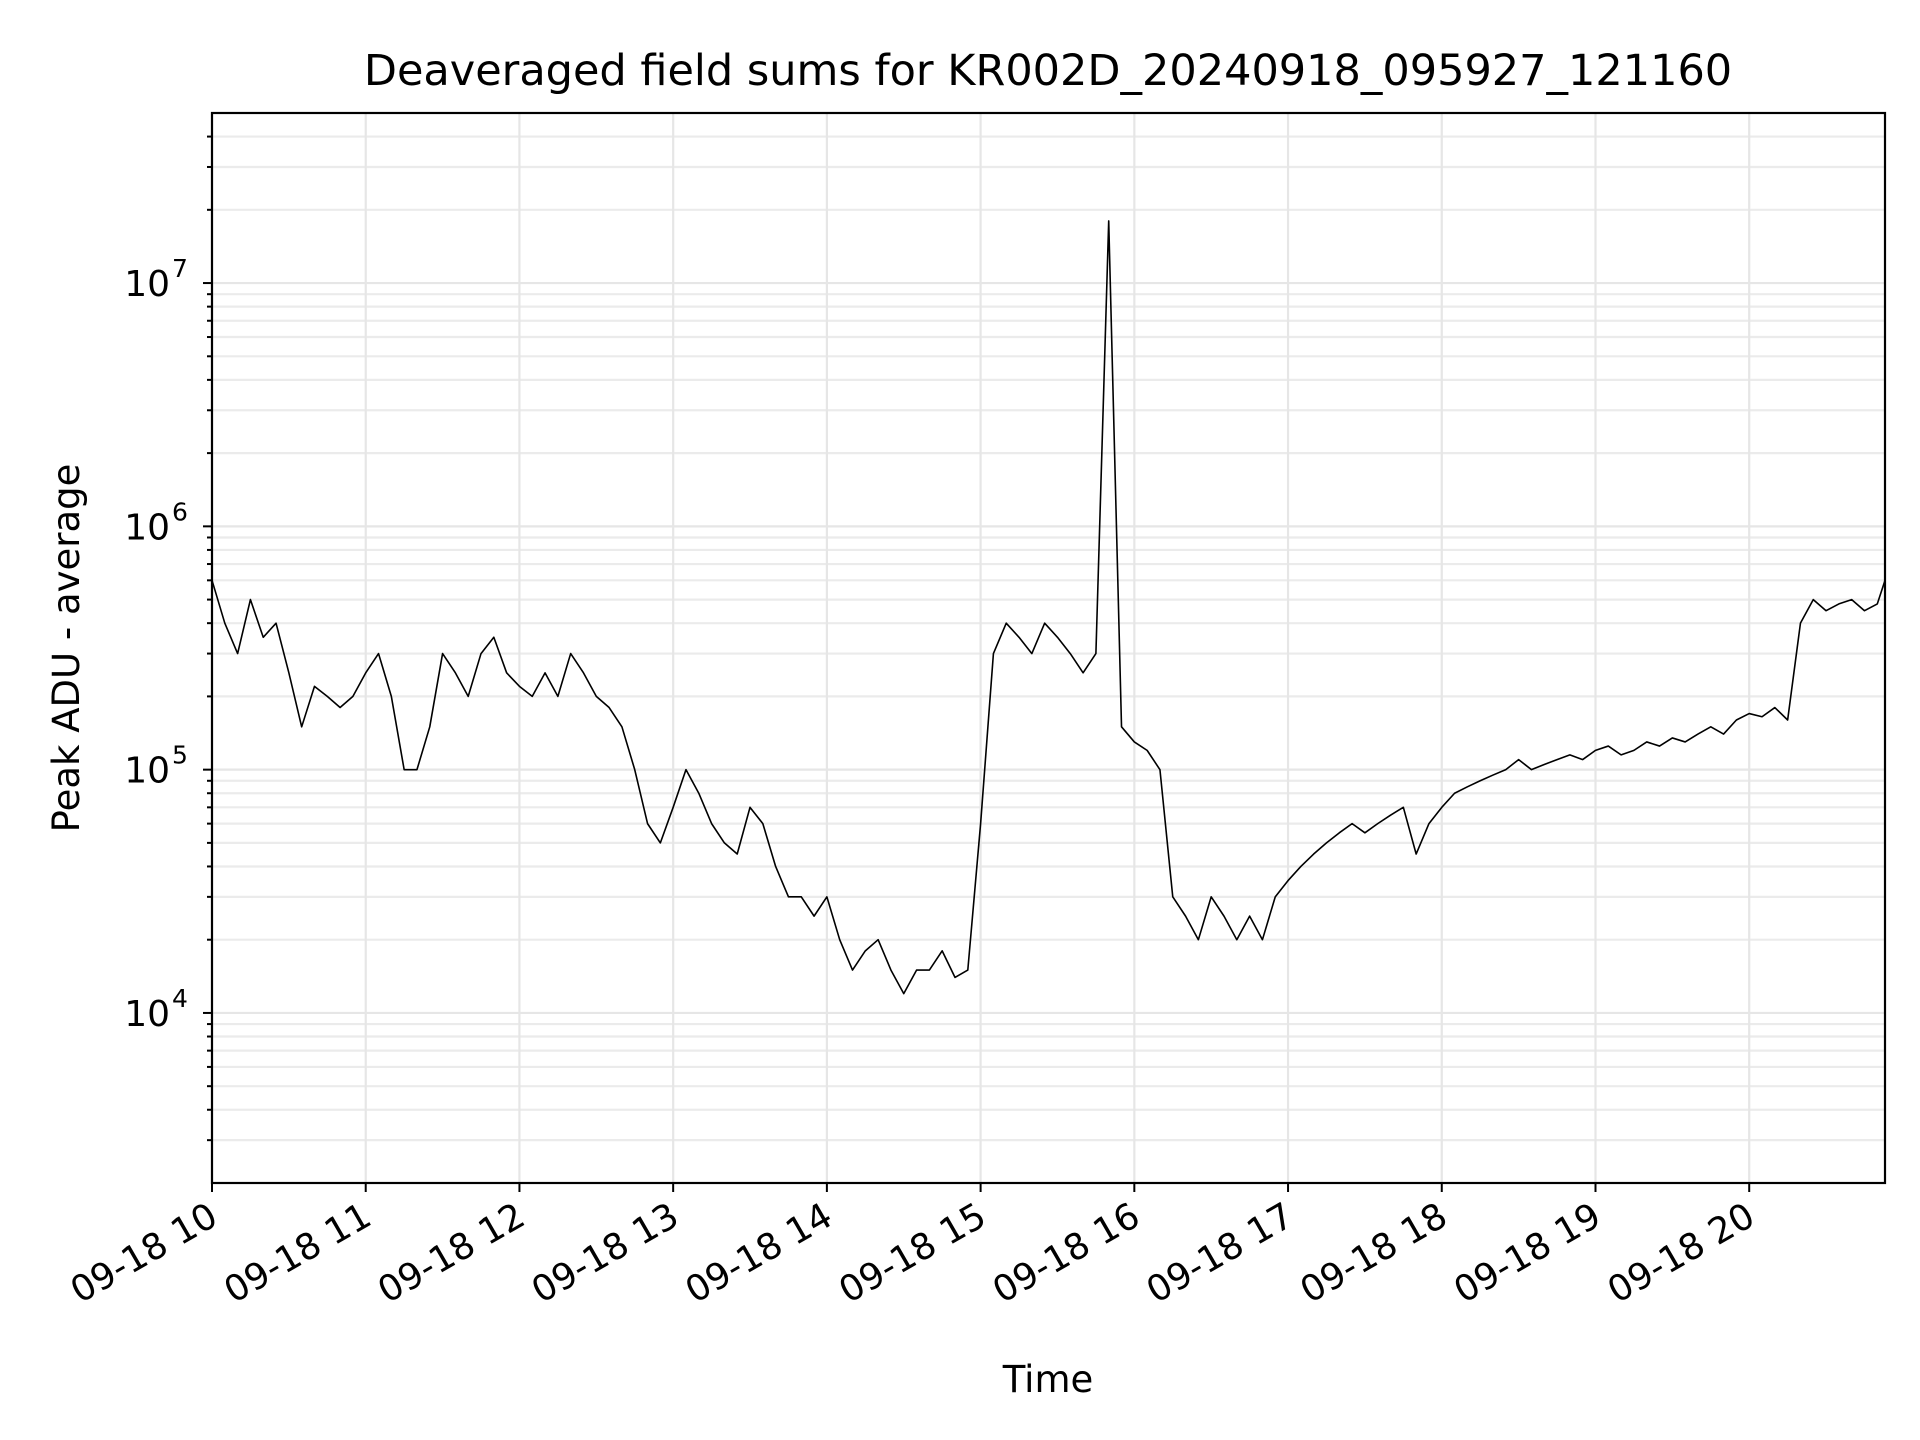 The width and height of the screenshot is (1920, 1440). Describe the element at coordinates (298, 1253) in the screenshot. I see `x-tick-label: 09-18 11` at that location.